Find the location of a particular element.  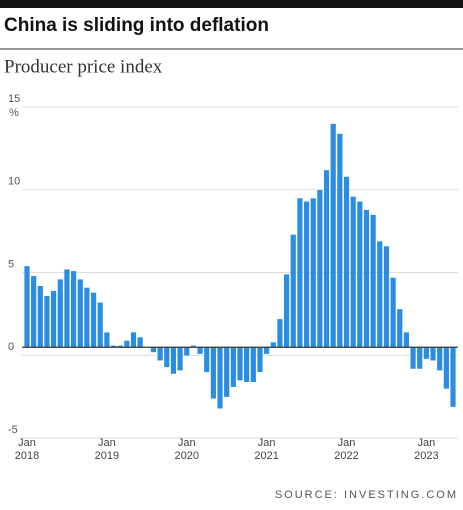

x-tick-label: Jan 2020 is located at coordinates (186, 449).